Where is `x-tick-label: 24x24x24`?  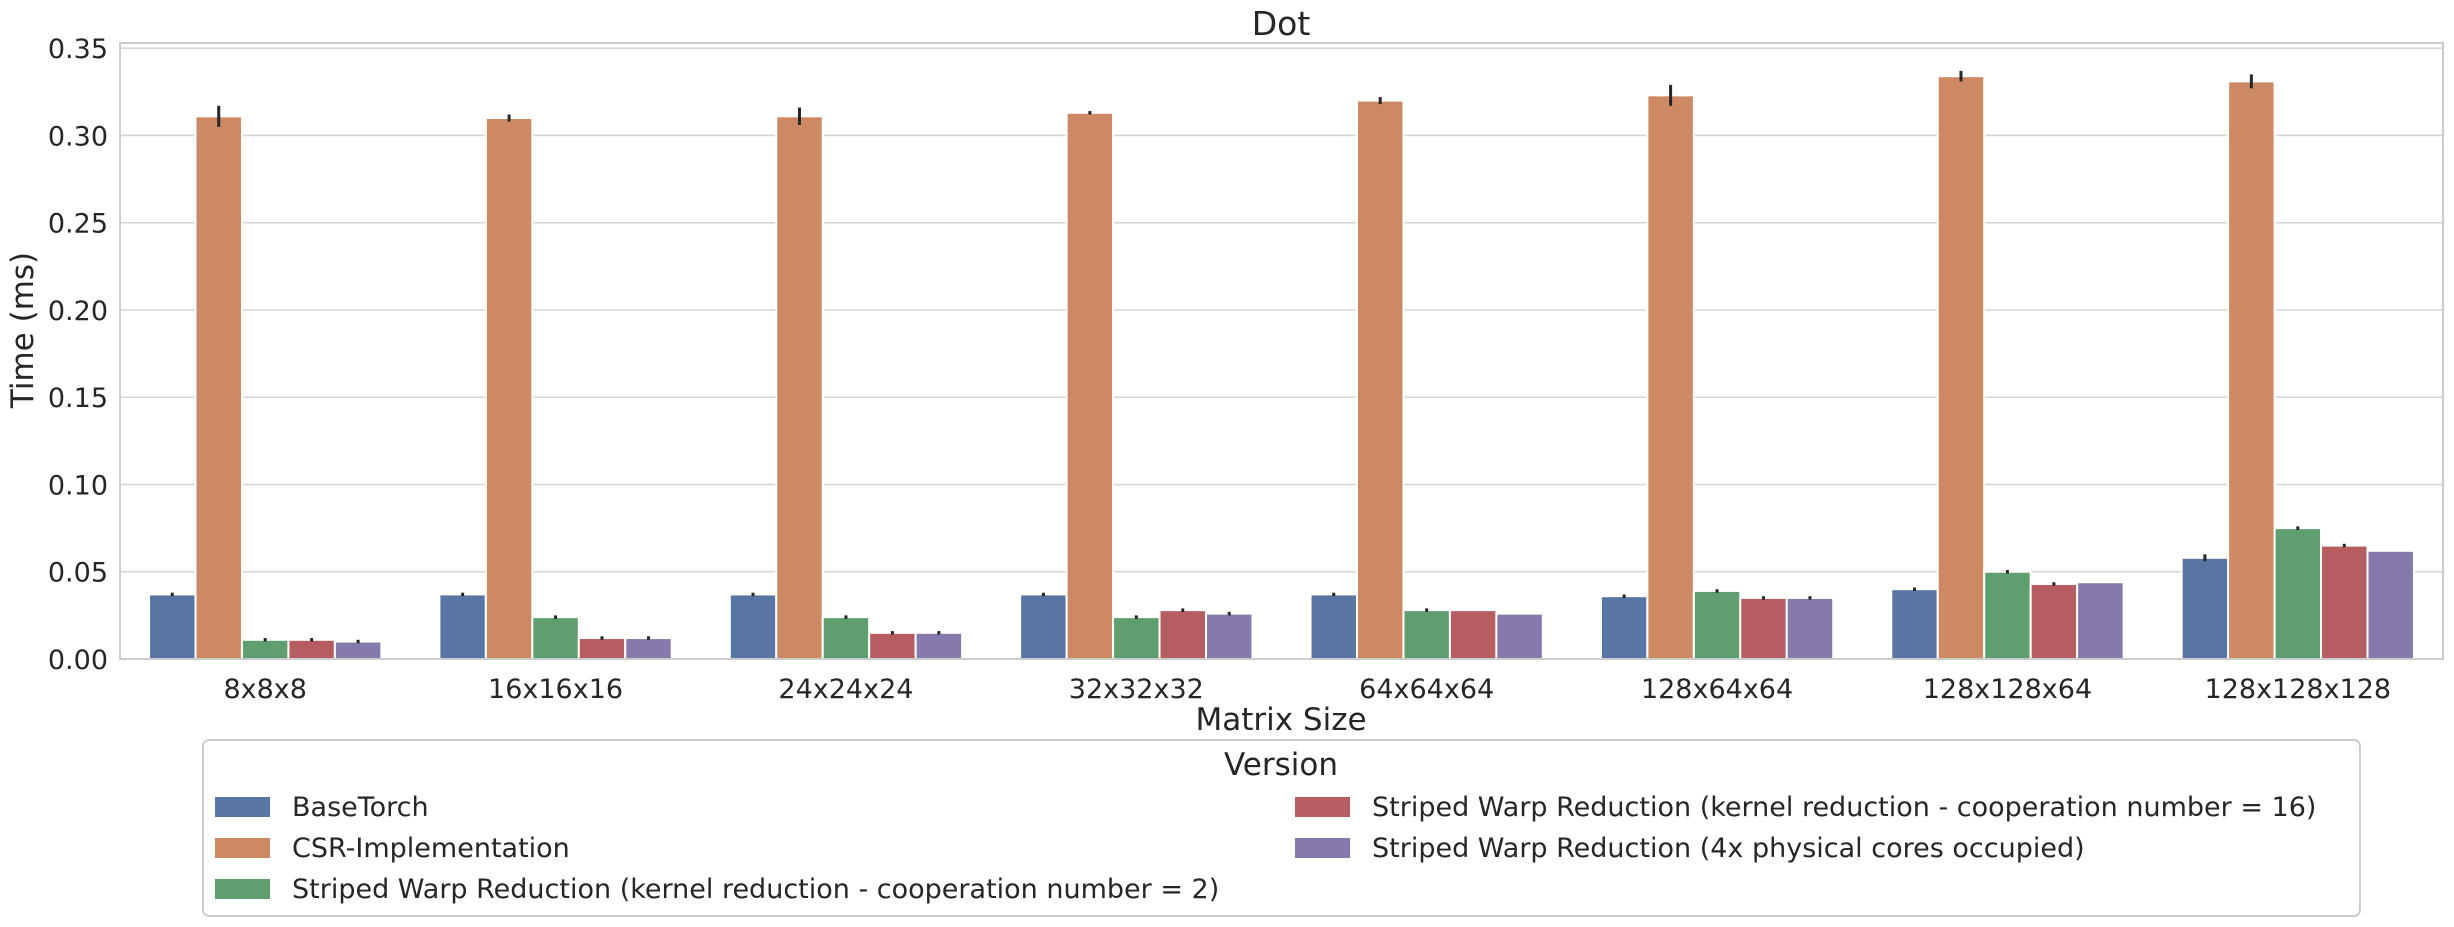
x-tick-label: 24x24x24 is located at coordinates (845, 689).